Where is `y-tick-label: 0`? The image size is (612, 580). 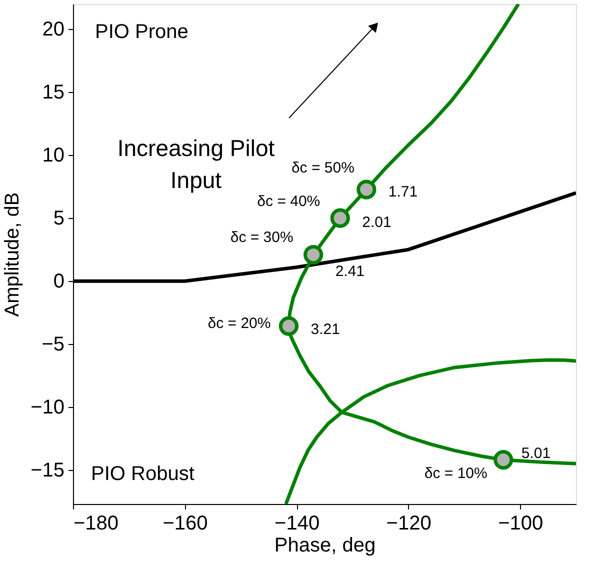 y-tick-label: 0 is located at coordinates (58, 281).